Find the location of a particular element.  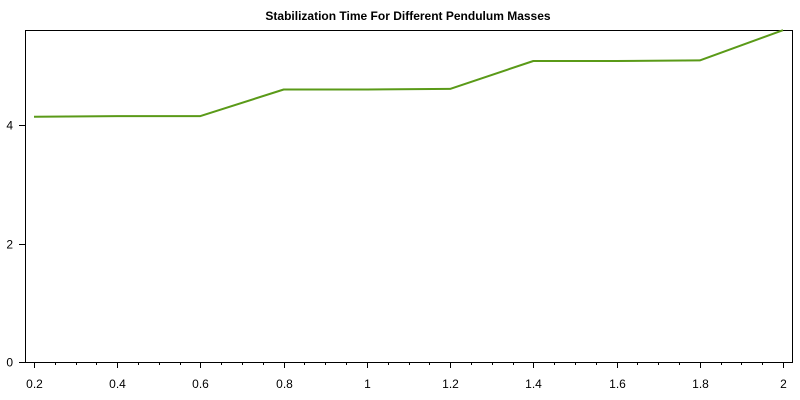

x-tick-label: 1 is located at coordinates (367, 384).